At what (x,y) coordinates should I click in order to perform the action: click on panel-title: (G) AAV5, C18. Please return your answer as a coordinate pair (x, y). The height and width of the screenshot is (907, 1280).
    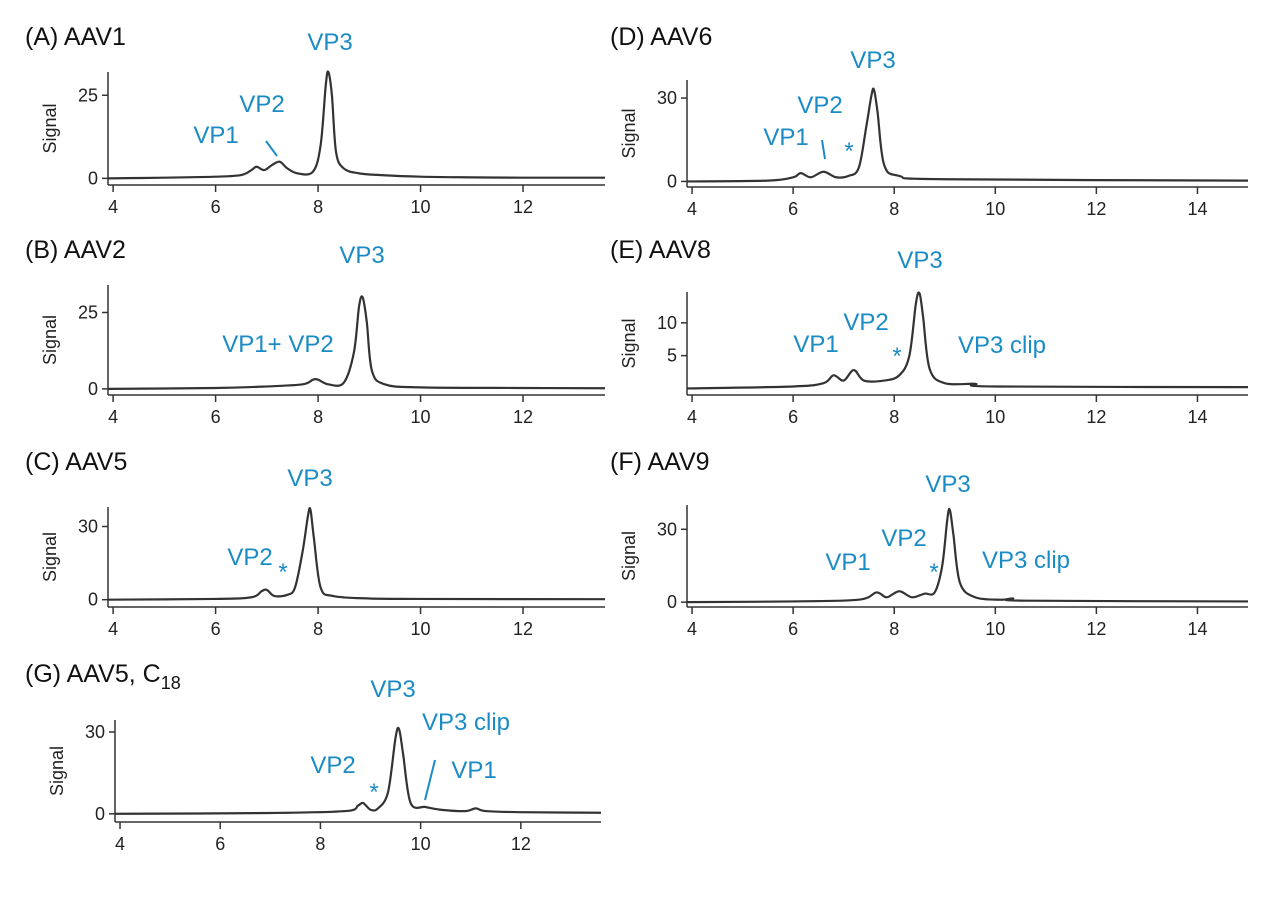
    Looking at the image, I should click on (103, 676).